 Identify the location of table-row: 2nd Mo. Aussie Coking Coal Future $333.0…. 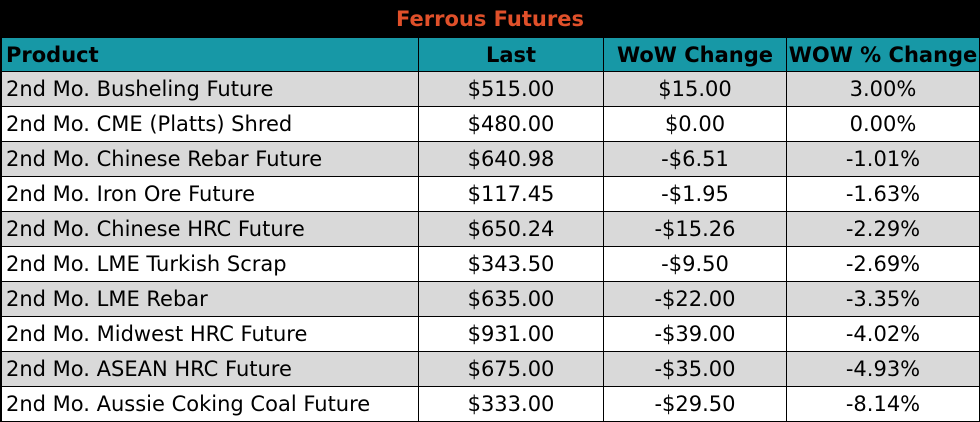
(490, 404).